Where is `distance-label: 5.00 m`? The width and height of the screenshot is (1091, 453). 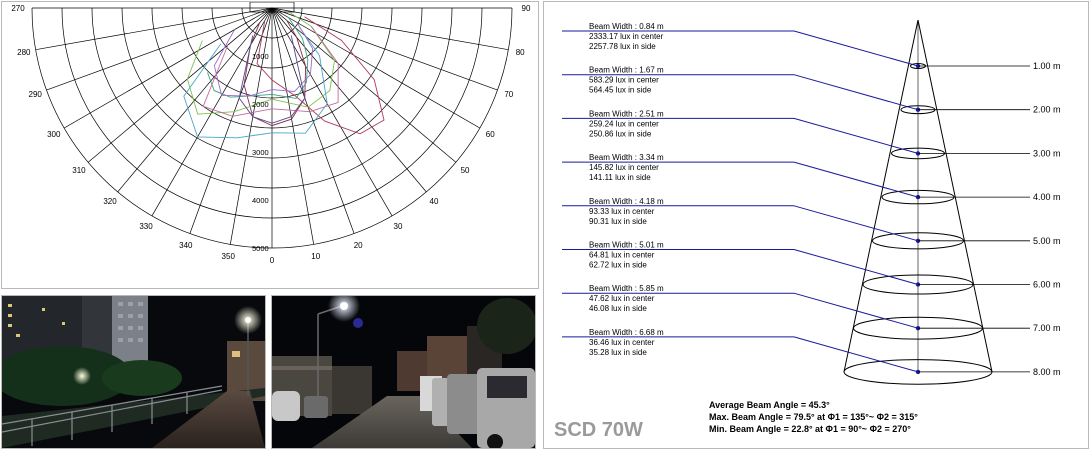
distance-label: 5.00 m is located at coordinates (1047, 241).